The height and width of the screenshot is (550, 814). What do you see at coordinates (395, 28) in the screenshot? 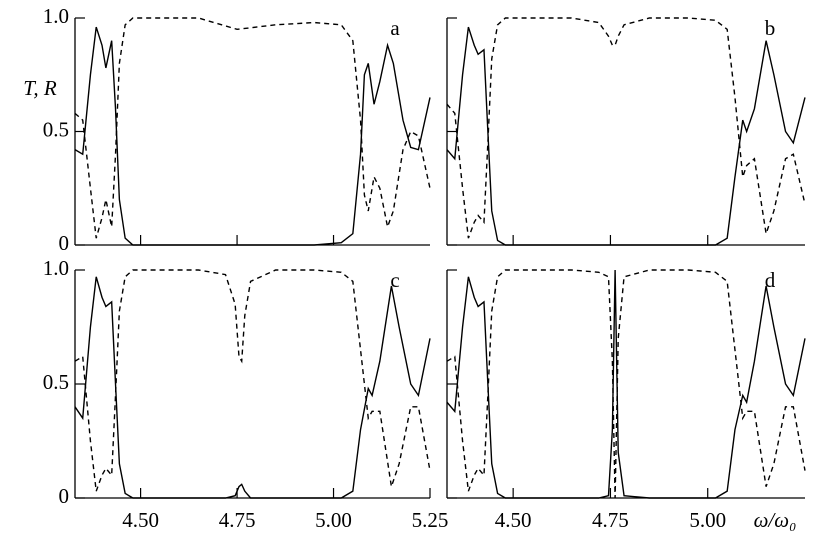
I see `panel-label: a` at bounding box center [395, 28].